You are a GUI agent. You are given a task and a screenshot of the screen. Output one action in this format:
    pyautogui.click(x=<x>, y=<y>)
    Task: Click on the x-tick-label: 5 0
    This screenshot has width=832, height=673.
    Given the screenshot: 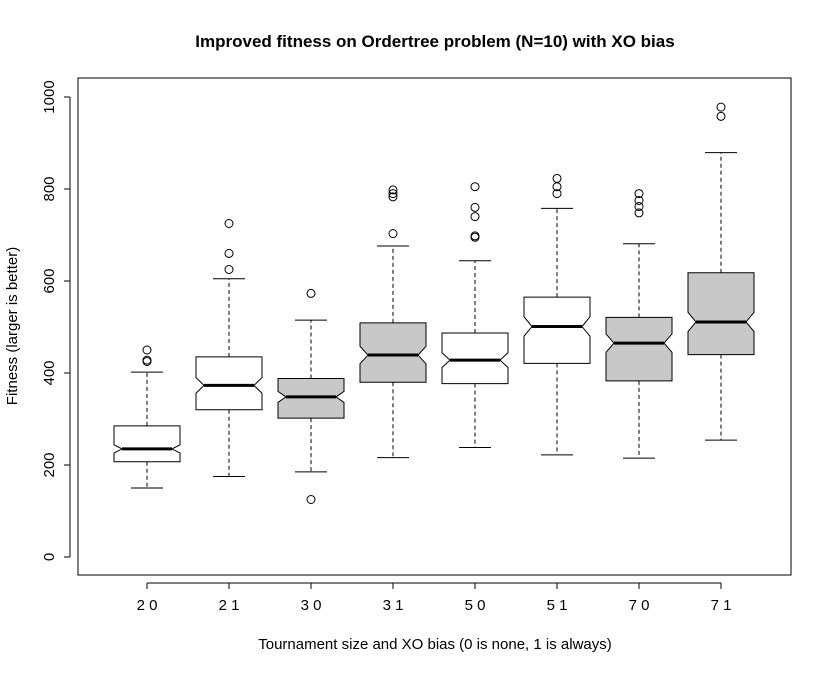 What is the action you would take?
    pyautogui.click(x=475, y=605)
    